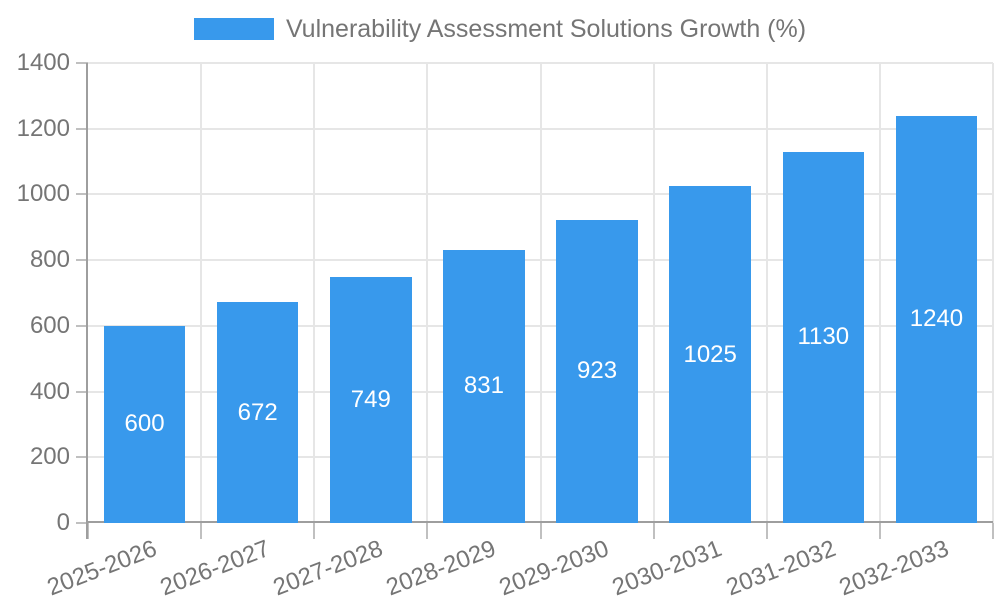 This screenshot has height=600, width=1000. I want to click on bar-value-label: 1025, so click(710, 354).